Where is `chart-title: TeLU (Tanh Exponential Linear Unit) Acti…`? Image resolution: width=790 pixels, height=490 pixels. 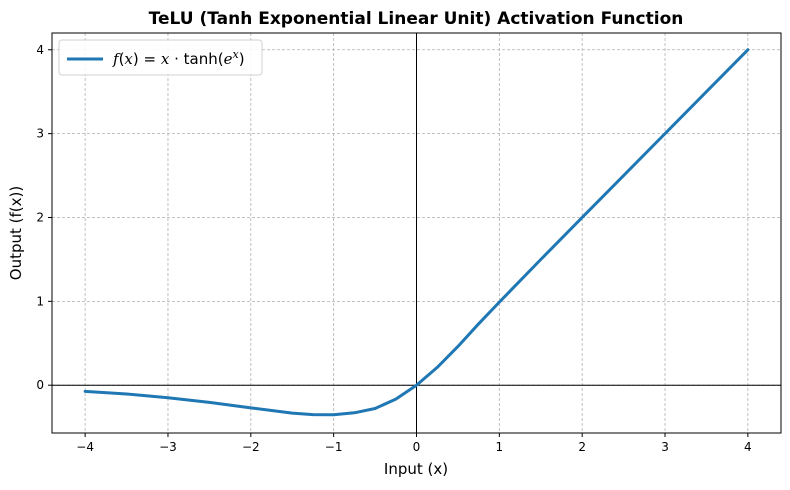 chart-title: TeLU (Tanh Exponential Linear Unit) Acti… is located at coordinates (416, 19).